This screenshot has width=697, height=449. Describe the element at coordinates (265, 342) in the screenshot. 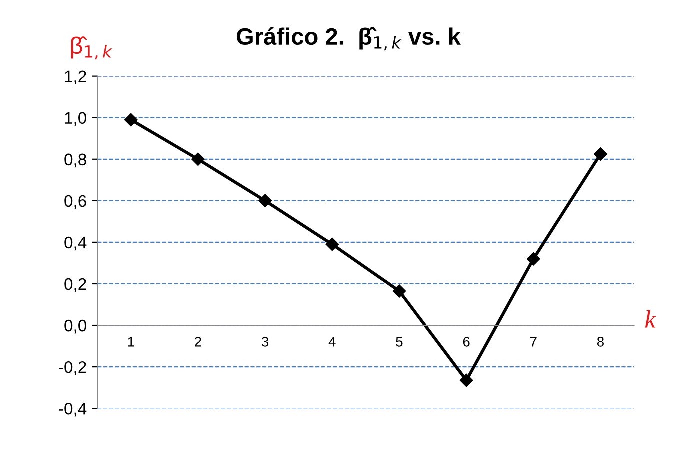

I see `x-tick-label: 3` at that location.